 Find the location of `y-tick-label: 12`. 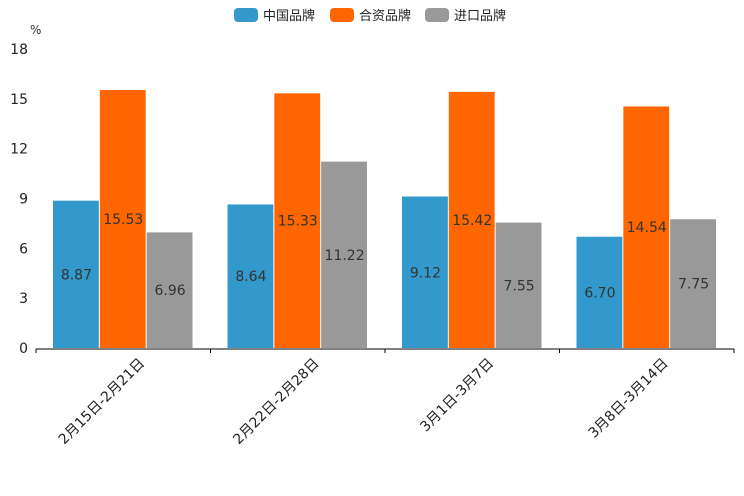

y-tick-label: 12 is located at coordinates (19, 150).